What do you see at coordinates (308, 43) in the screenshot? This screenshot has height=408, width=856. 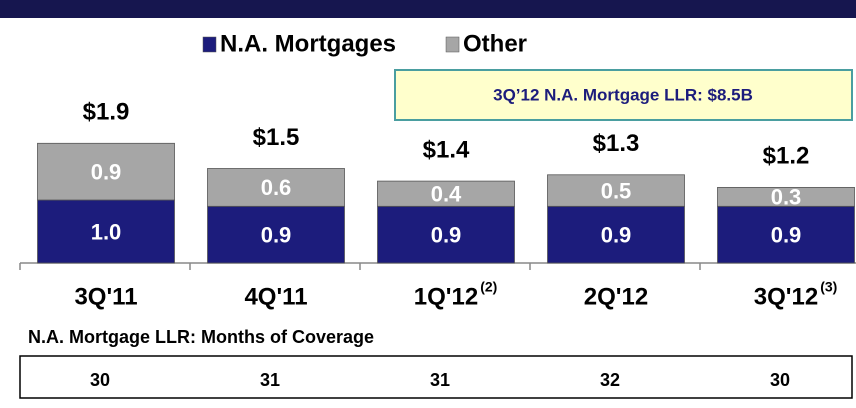 I see `legend-label: N.A. Mortgages` at bounding box center [308, 43].